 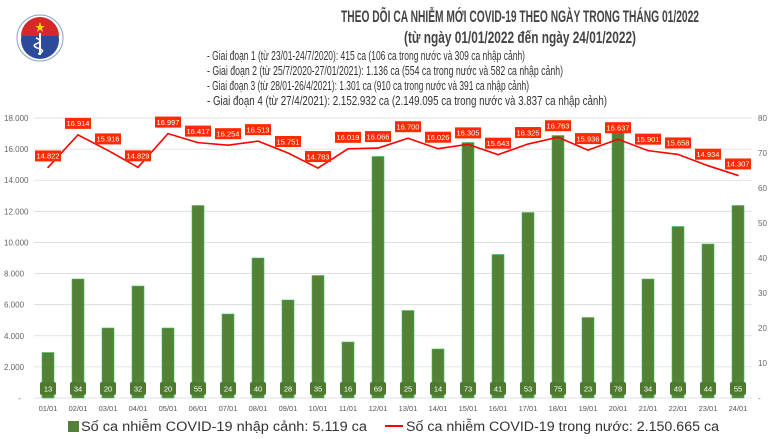 What do you see at coordinates (393, 154) in the screenshot?
I see `domestic-cases-line` at bounding box center [393, 154].